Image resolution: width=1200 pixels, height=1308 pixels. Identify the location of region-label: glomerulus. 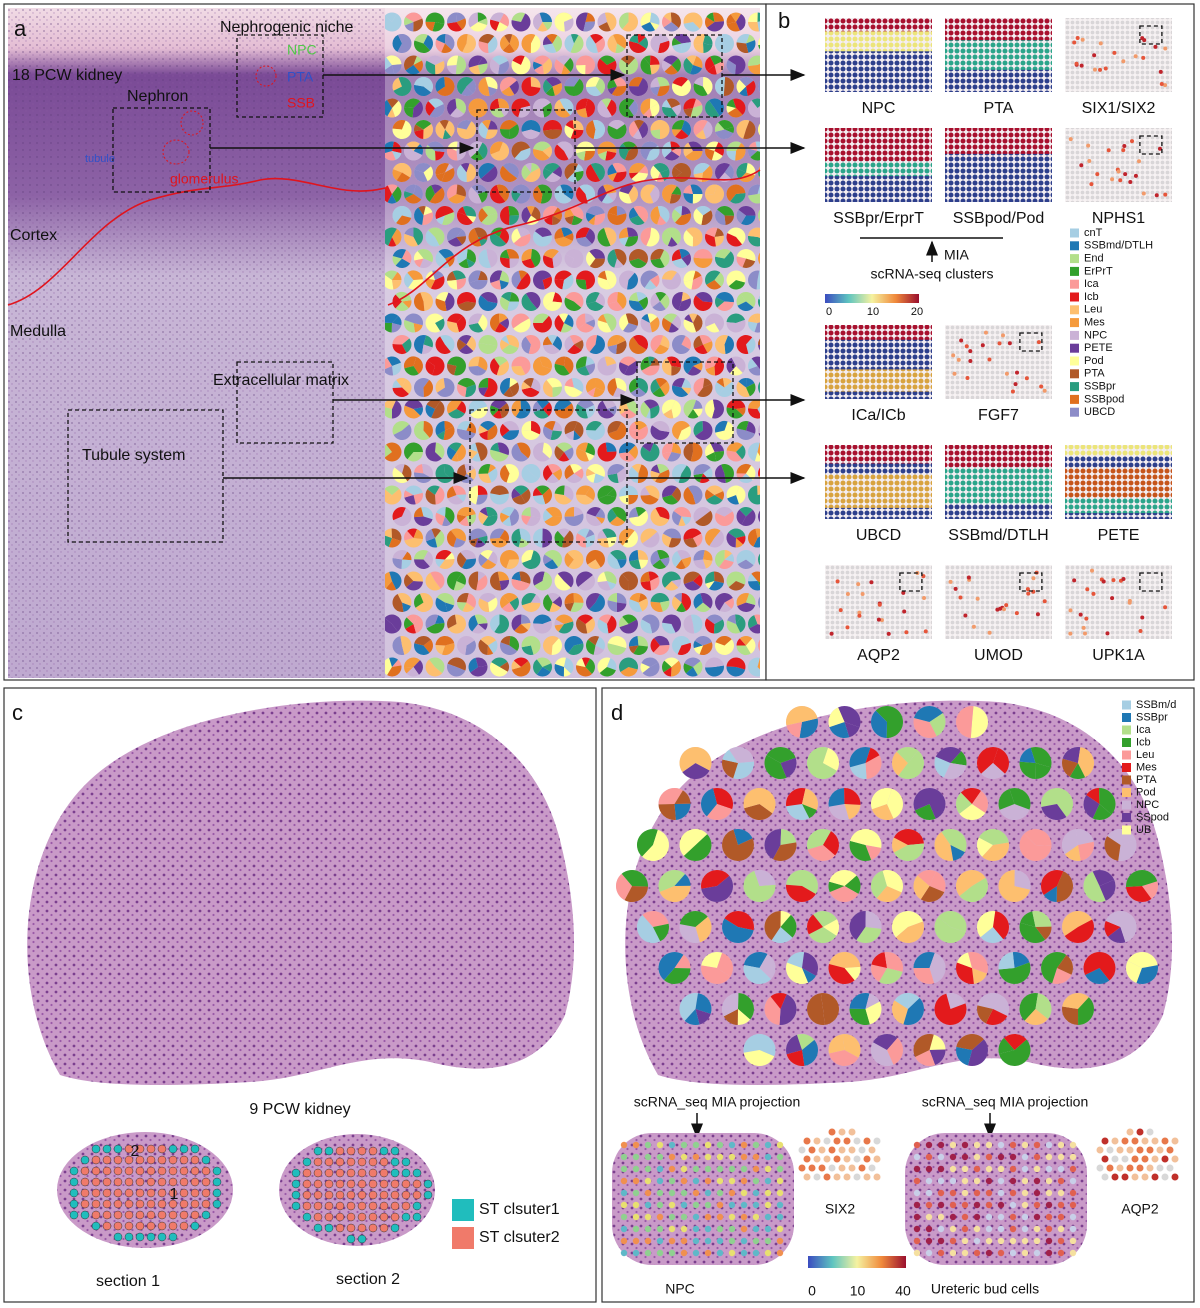
(204, 179).